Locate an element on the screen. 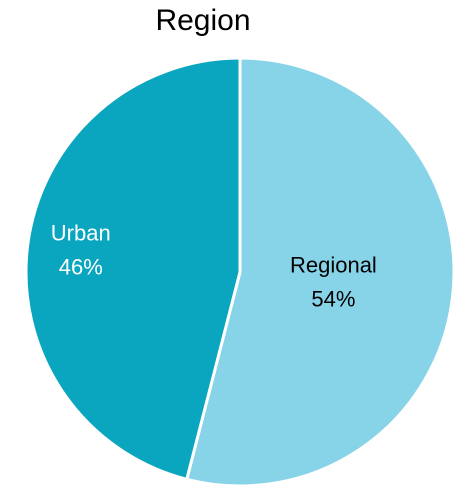  chart-title: Region is located at coordinates (202, 20).